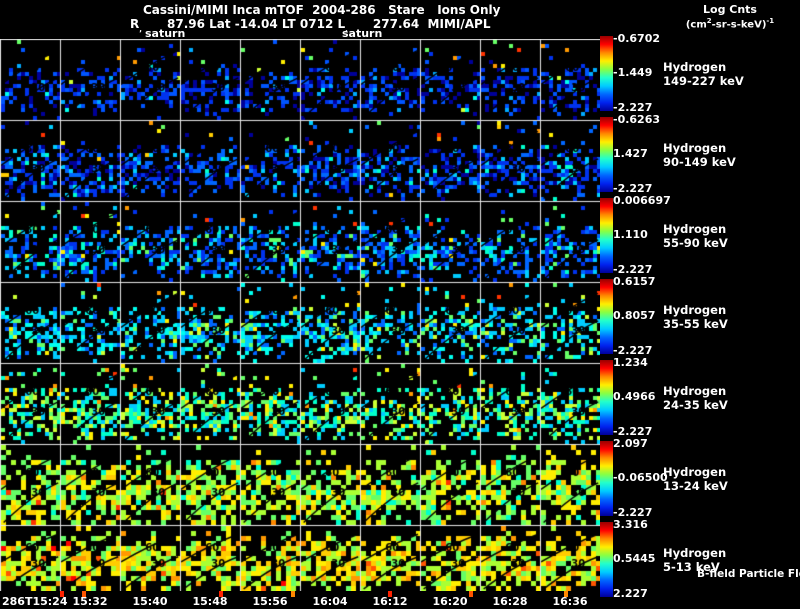 The image size is (800, 609). What do you see at coordinates (165, 33) in the screenshot?
I see `saturn-marker-1: saturn` at bounding box center [165, 33].